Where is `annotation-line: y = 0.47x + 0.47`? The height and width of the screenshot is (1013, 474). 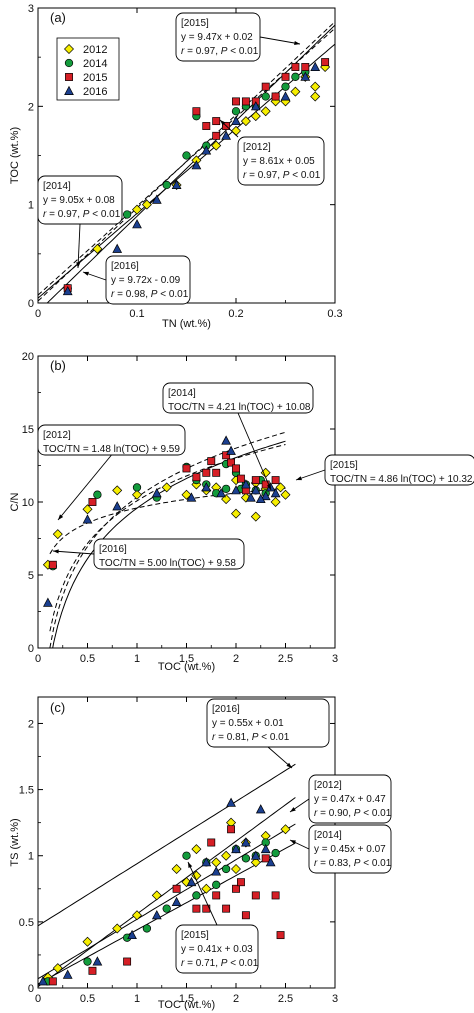
annotation-line: y = 0.47x + 0.47 is located at coordinates (350, 799).